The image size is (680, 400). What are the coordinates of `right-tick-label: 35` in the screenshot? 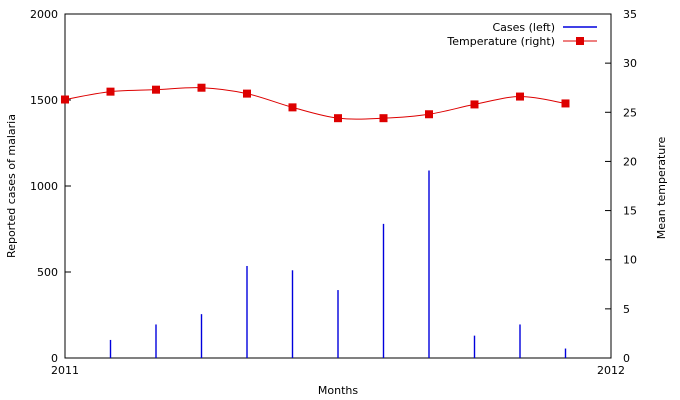 It's located at (630, 14).